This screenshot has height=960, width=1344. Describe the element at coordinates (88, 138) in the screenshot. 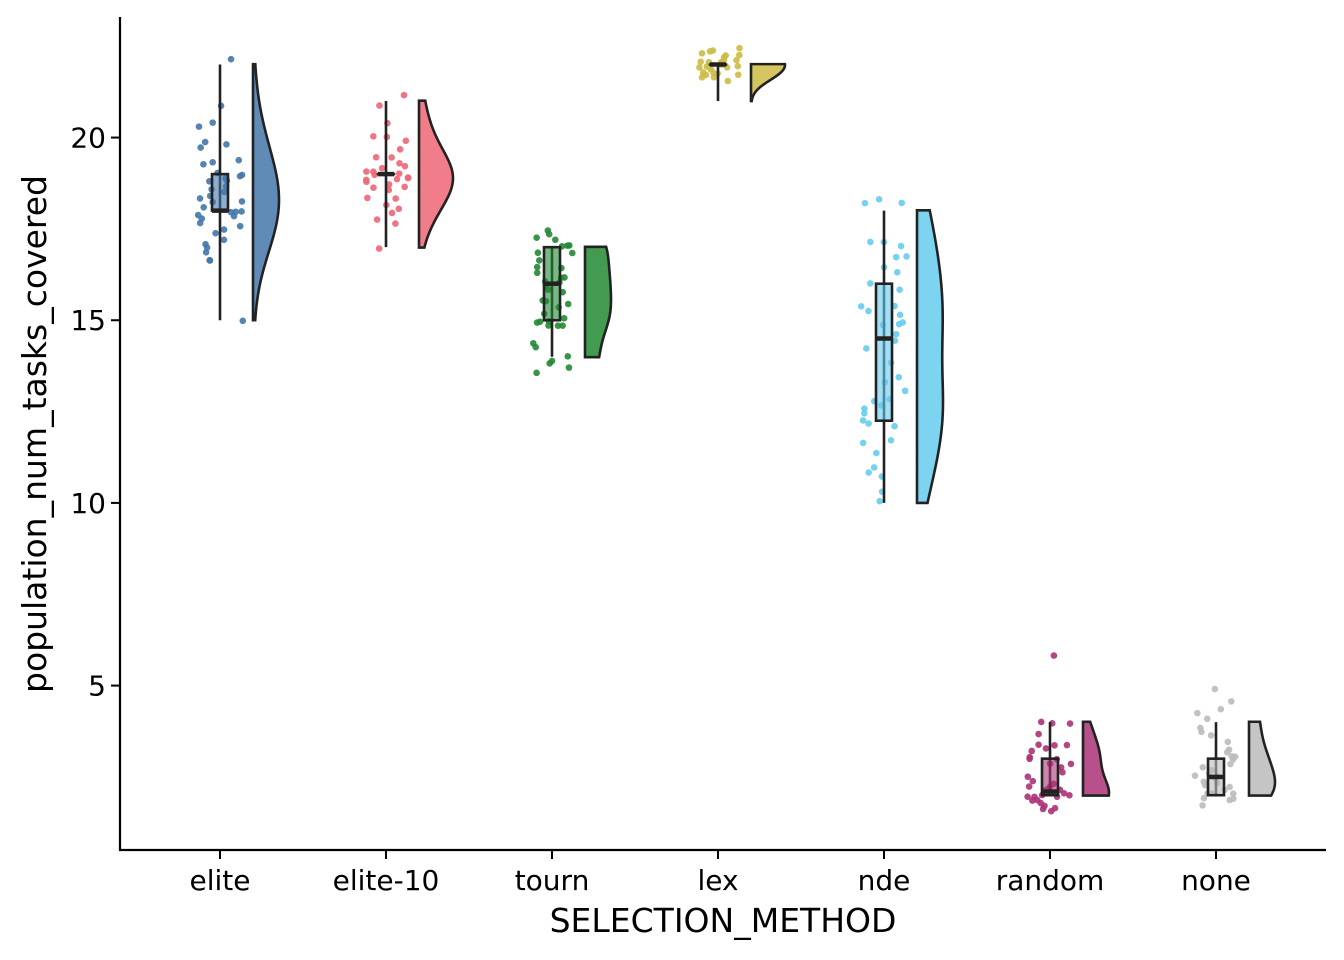

I see `y-tick-label: 20` at that location.